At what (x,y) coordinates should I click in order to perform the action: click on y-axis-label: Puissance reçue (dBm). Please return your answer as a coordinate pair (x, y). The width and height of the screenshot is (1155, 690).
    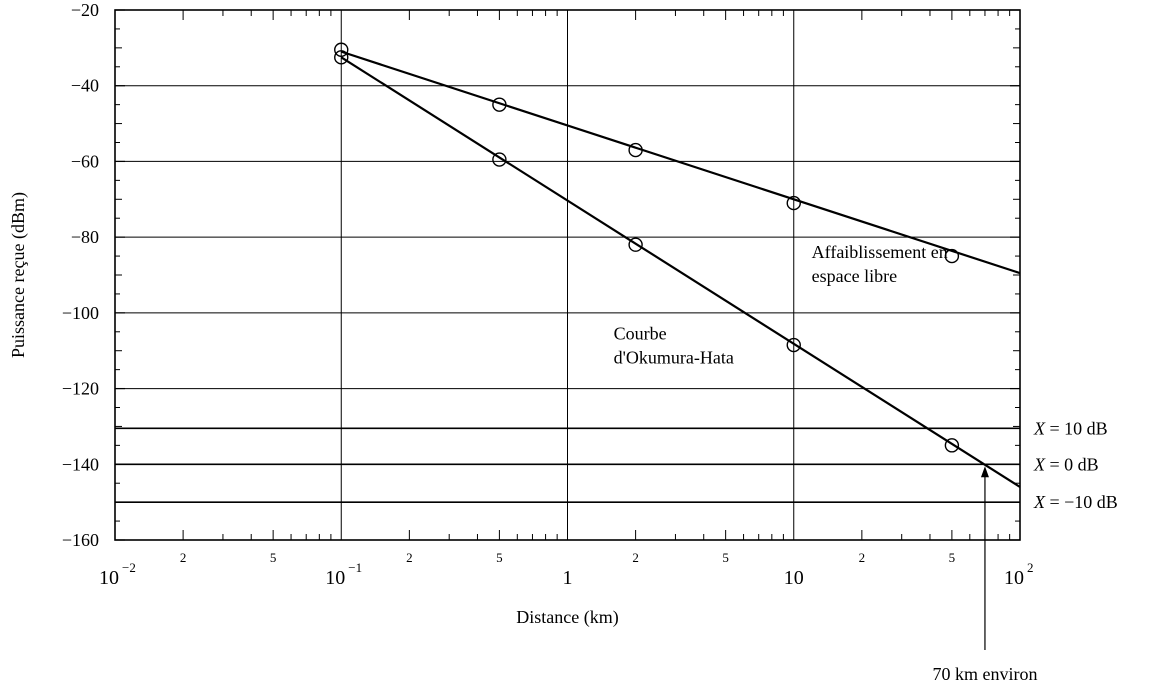
    Looking at the image, I should click on (18, 275).